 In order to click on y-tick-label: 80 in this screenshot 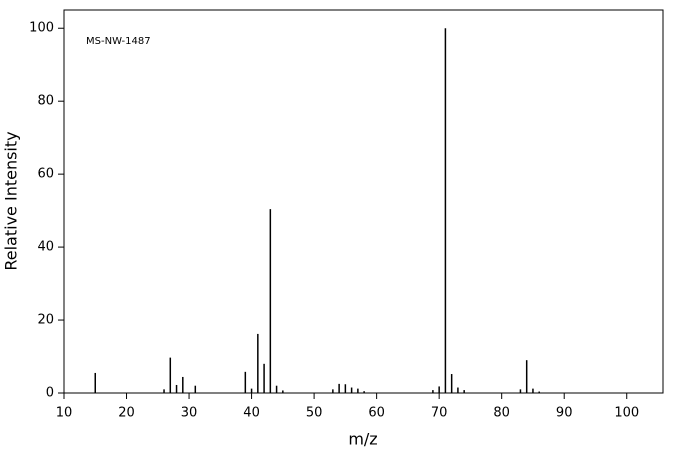, I will do `click(45, 101)`.